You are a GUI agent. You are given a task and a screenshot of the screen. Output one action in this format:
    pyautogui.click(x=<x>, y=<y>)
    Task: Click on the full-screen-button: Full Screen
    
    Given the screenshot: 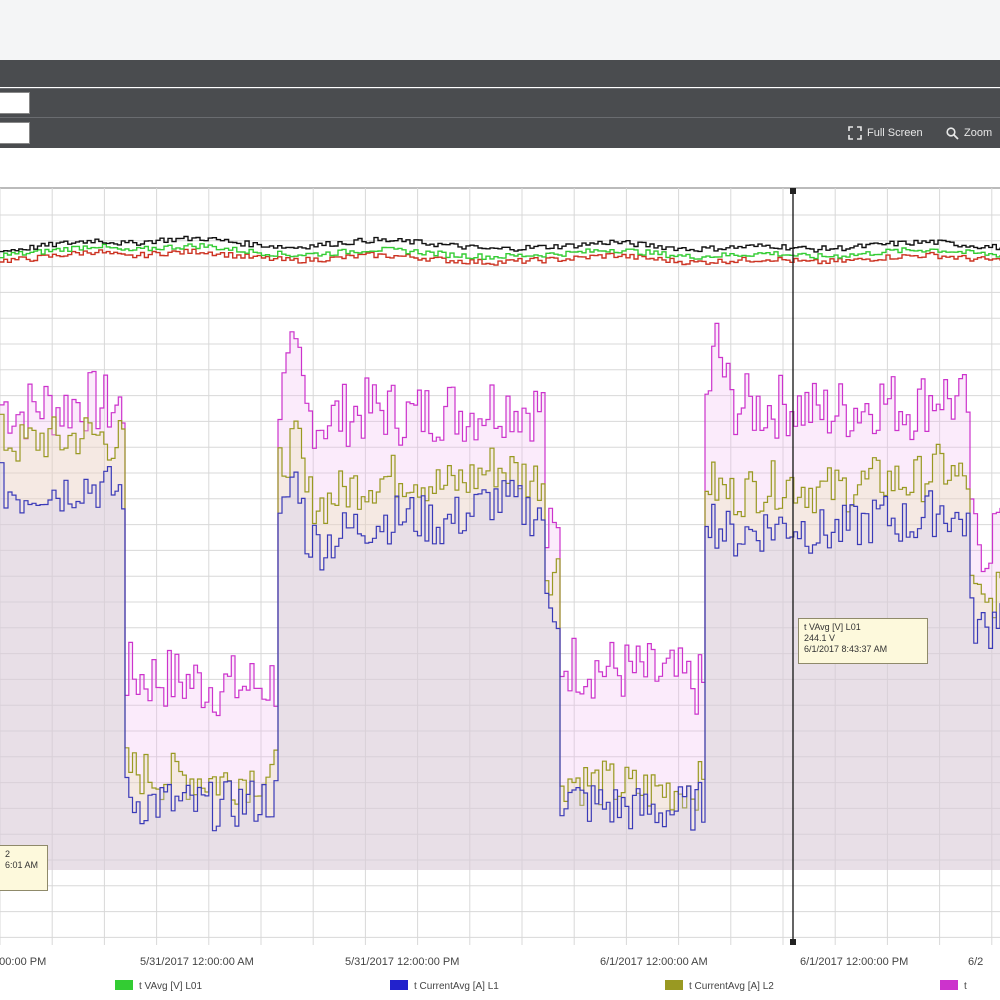 What is the action you would take?
    pyautogui.click(x=885, y=133)
    